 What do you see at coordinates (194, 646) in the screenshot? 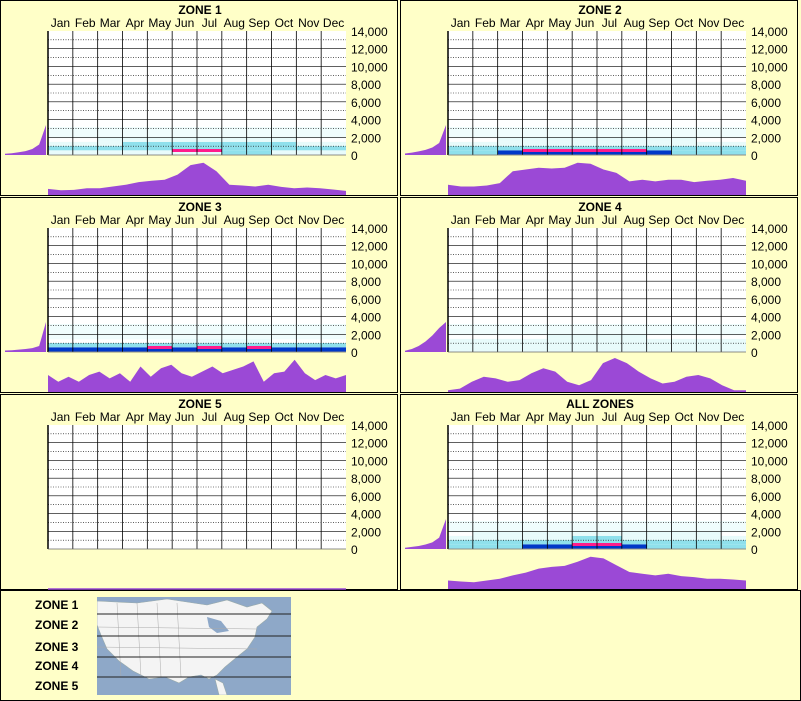
I see `zone-map-image` at bounding box center [194, 646].